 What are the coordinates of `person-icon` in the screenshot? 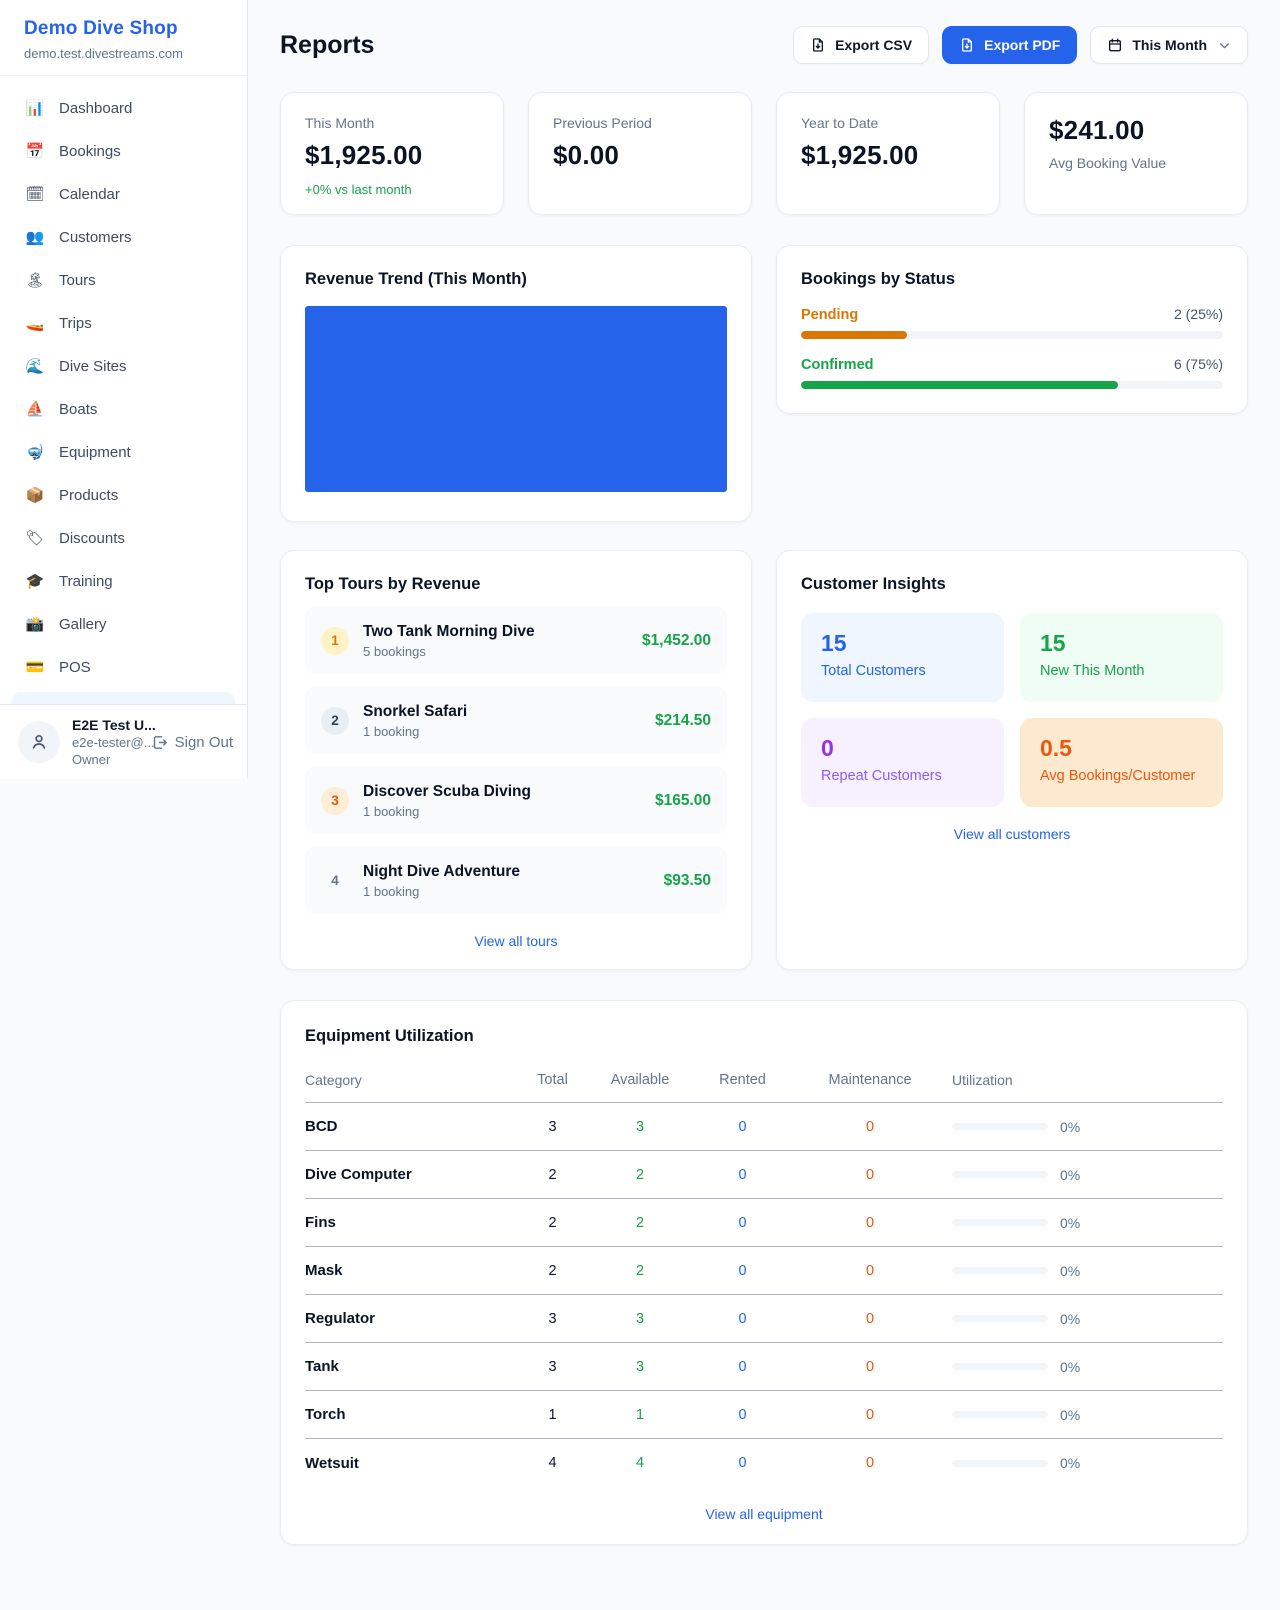 It's located at (39, 741).